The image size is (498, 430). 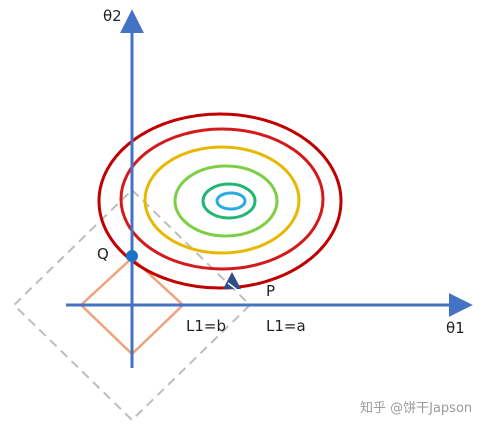 I want to click on point-p-label: P, so click(x=270, y=291).